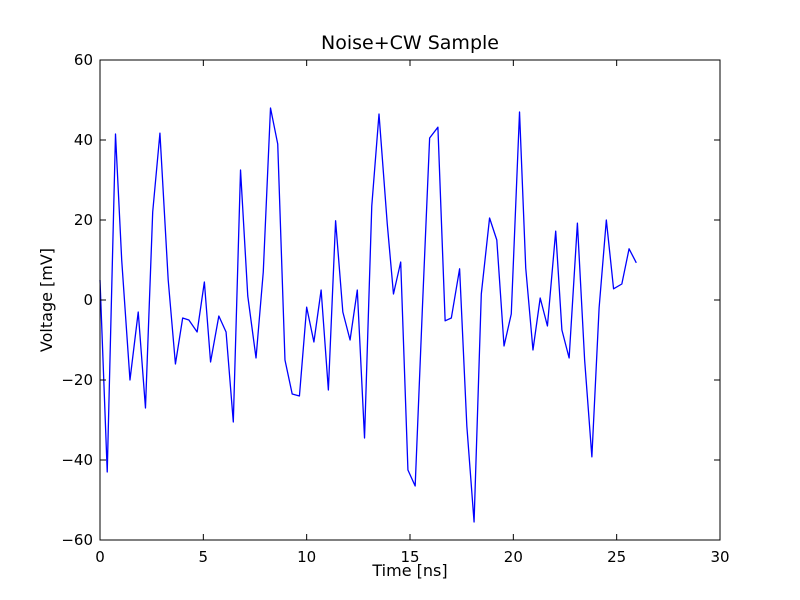 Image resolution: width=800 pixels, height=600 pixels. What do you see at coordinates (83, 140) in the screenshot?
I see `y-tick-label-5: 40` at bounding box center [83, 140].